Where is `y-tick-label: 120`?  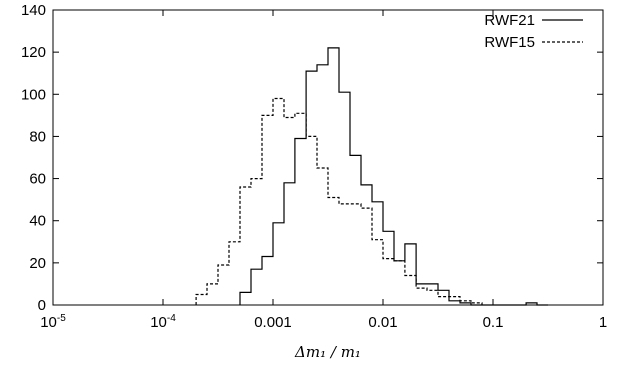 y-tick-label: 120 is located at coordinates (33, 52).